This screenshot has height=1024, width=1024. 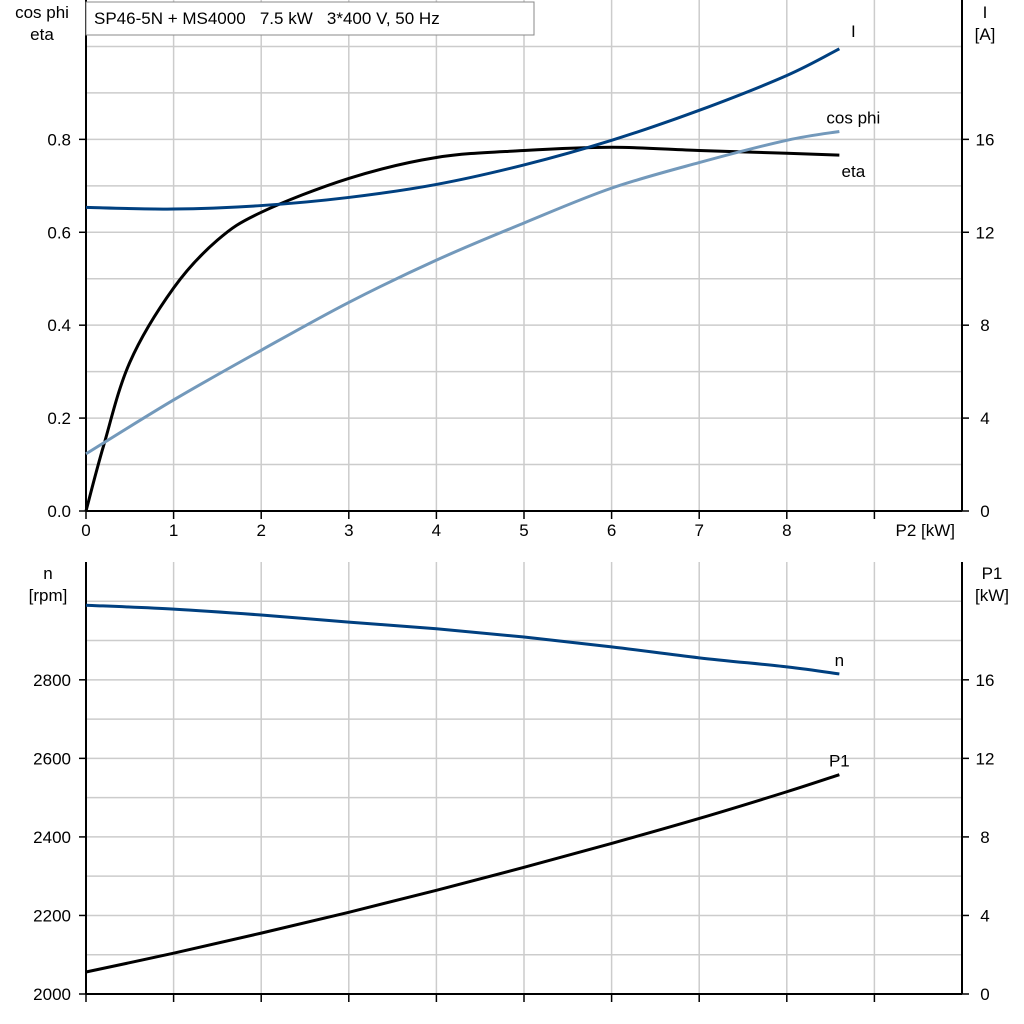 I want to click on y-right-axis-label: [A], so click(x=985, y=34).